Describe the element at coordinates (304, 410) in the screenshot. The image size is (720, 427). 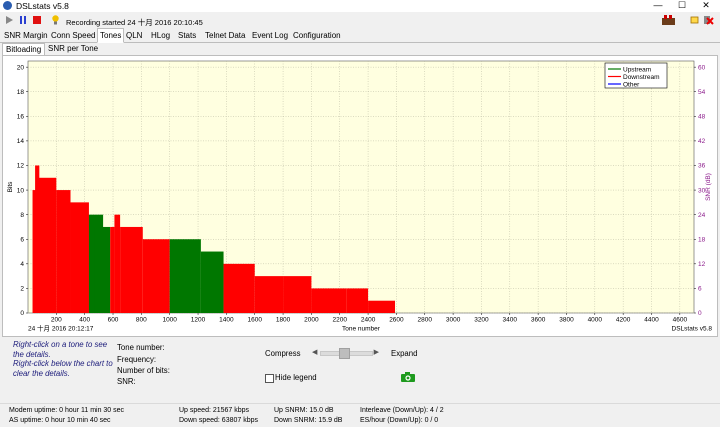
I see `up-snrm: Up SNRM: 15.0 dB` at that location.